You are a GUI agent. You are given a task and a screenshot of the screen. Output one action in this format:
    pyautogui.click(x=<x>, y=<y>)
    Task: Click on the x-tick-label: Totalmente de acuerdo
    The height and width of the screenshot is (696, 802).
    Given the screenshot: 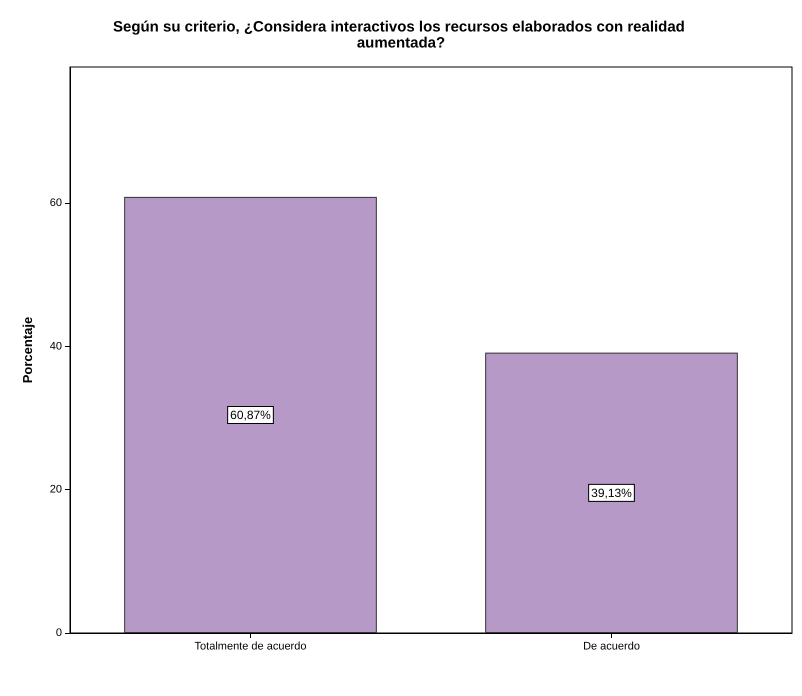 What is the action you would take?
    pyautogui.click(x=250, y=646)
    